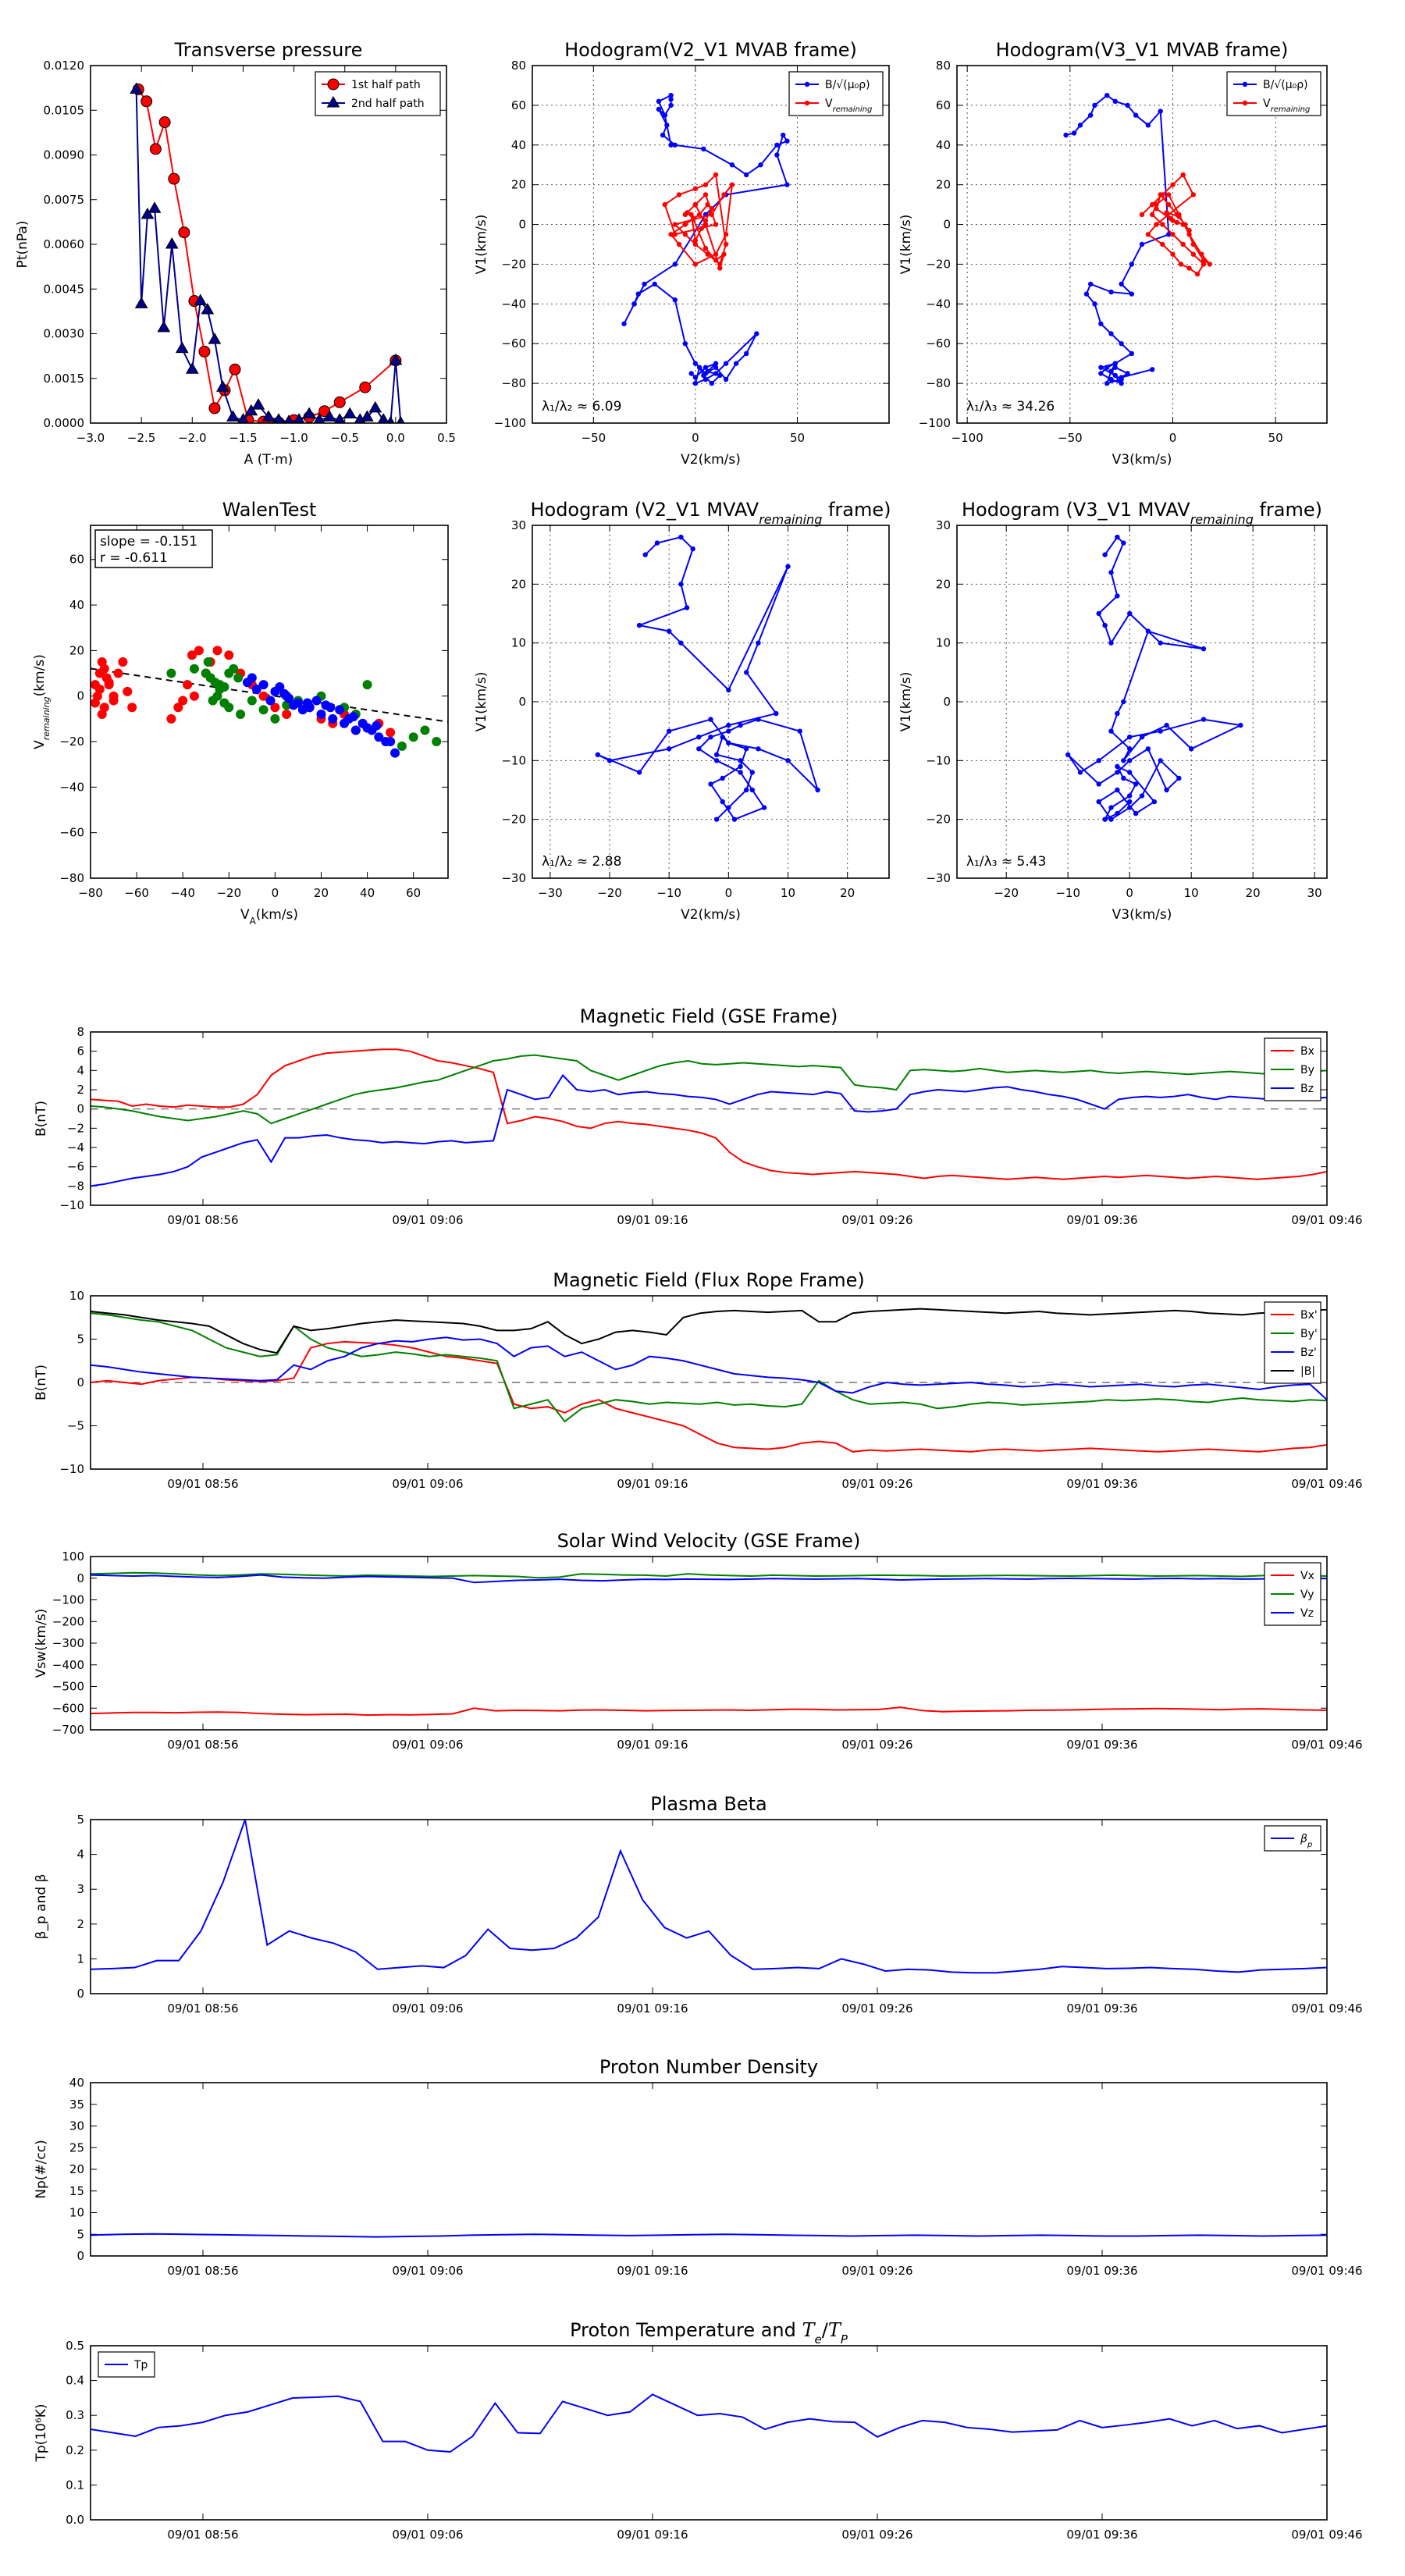 This screenshot has width=1405, height=2576. Describe the element at coordinates (1274, 93) in the screenshot. I see `legend: B/√(μ₀ρ) Vremaining` at that location.